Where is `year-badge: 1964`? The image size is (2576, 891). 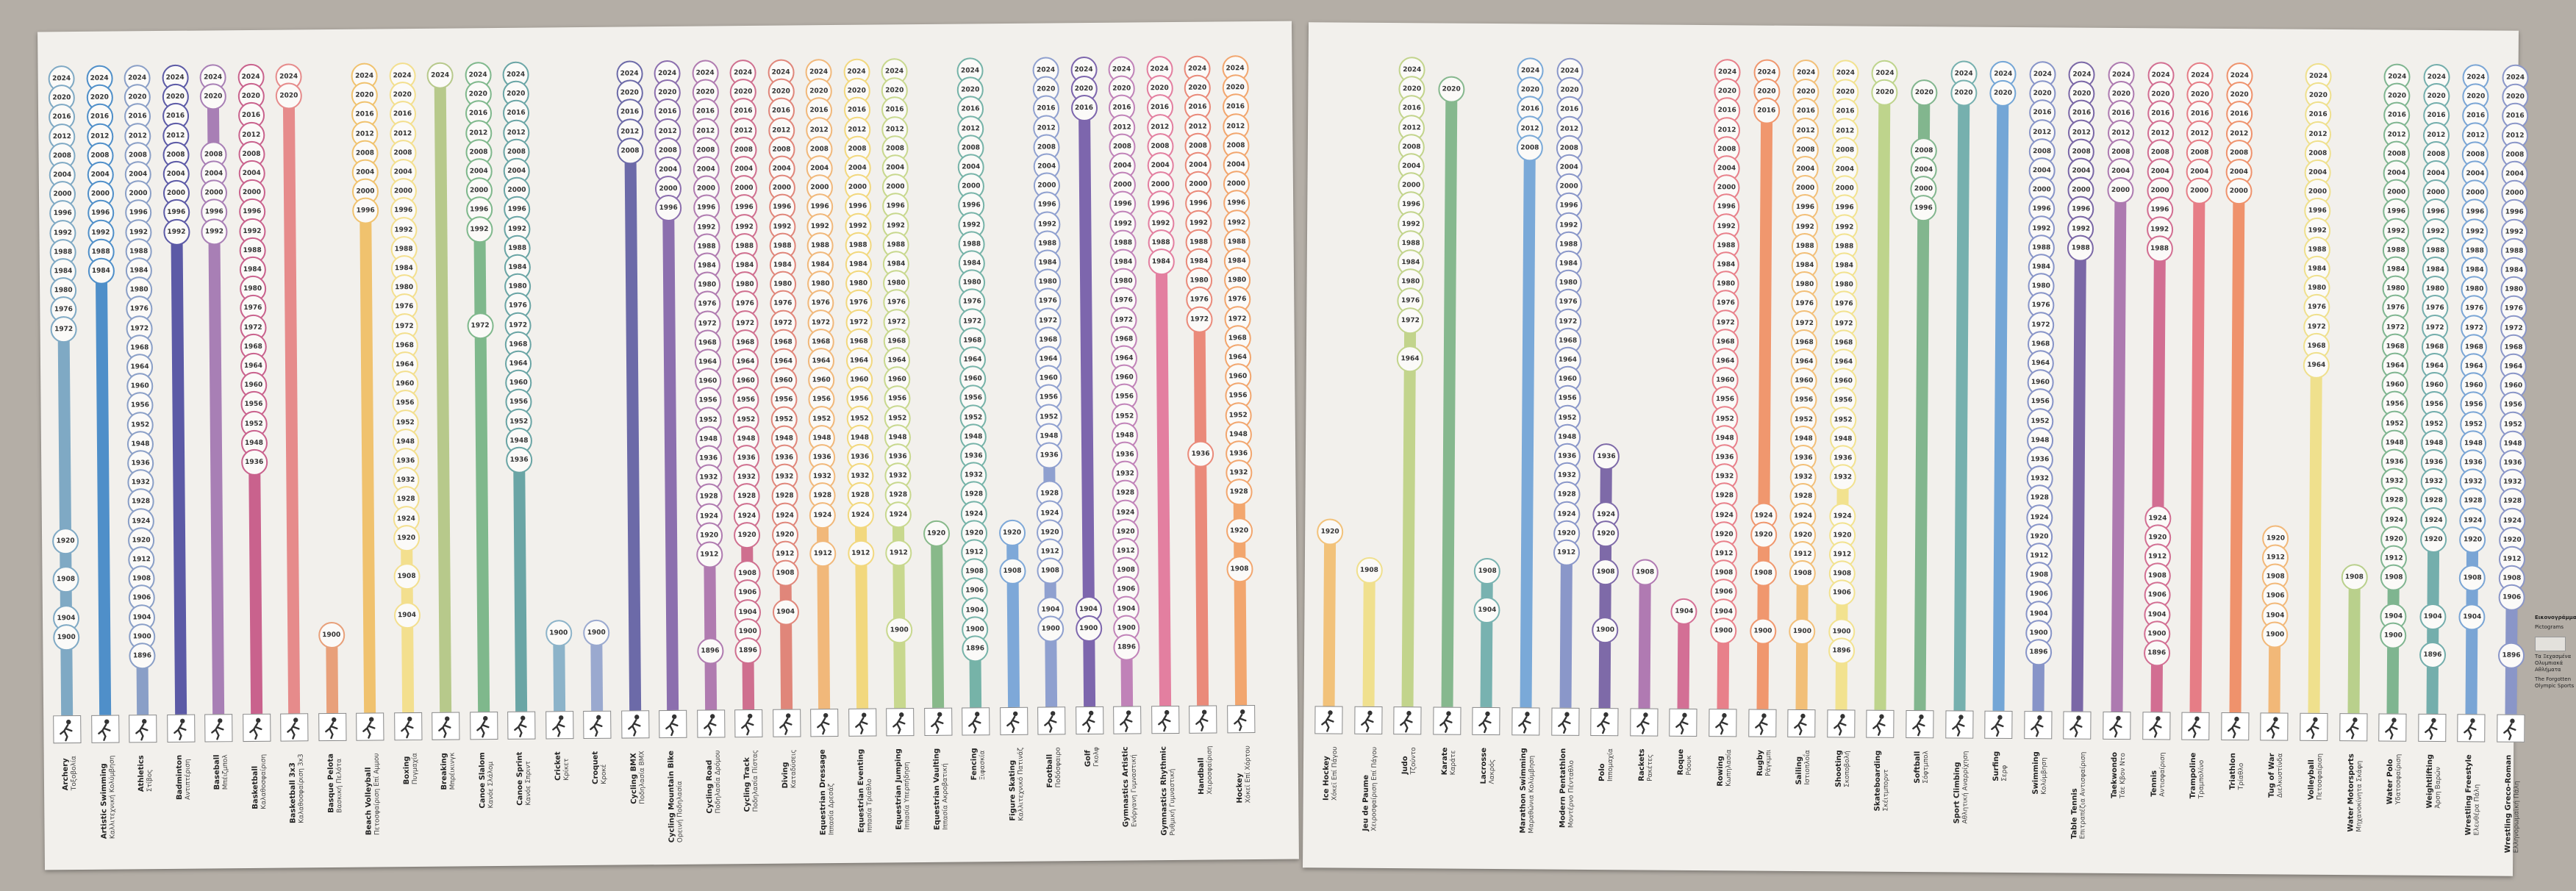 year-badge: 1964 is located at coordinates (1410, 359).